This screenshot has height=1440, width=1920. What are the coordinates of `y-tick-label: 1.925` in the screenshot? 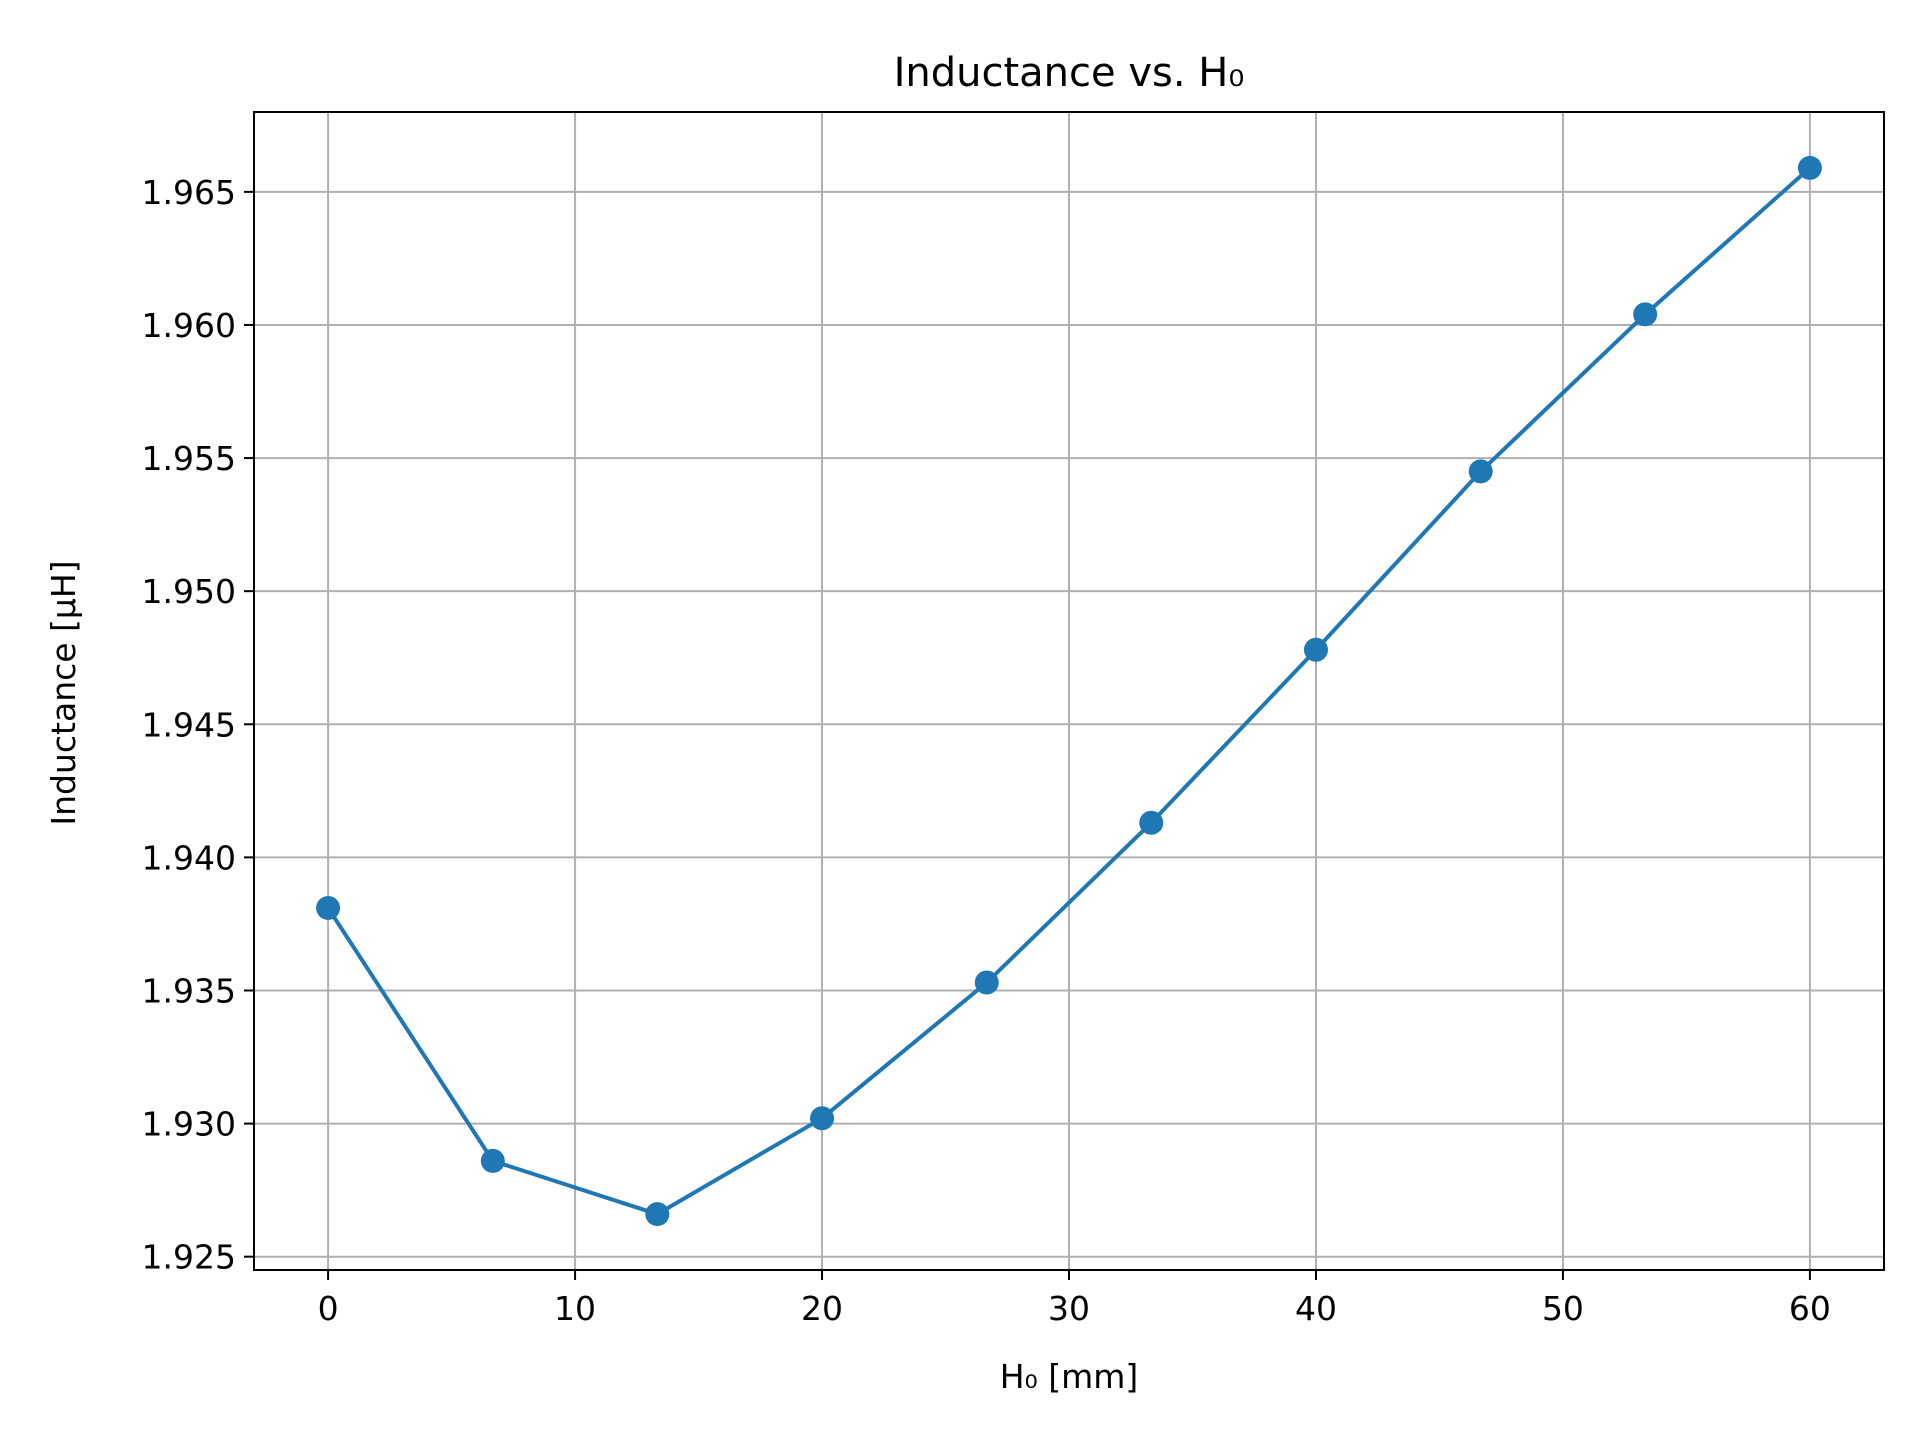 It's located at (189, 1257).